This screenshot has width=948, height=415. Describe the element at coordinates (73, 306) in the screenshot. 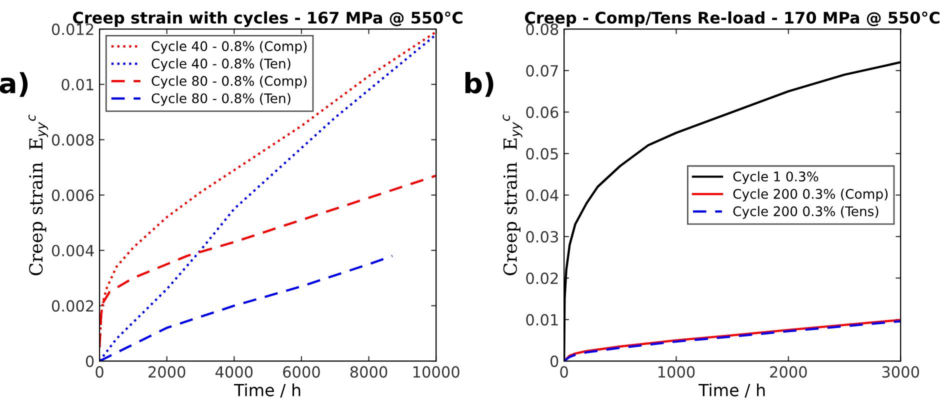

I see `y-tick-label: 0.002` at that location.